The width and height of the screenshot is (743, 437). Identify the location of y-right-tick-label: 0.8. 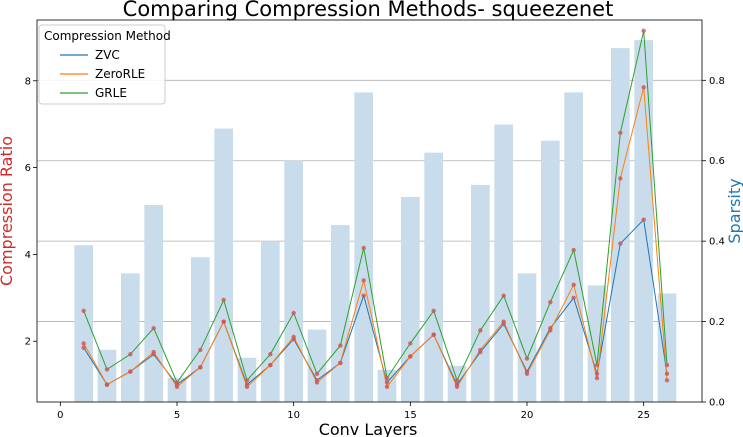
(717, 81).